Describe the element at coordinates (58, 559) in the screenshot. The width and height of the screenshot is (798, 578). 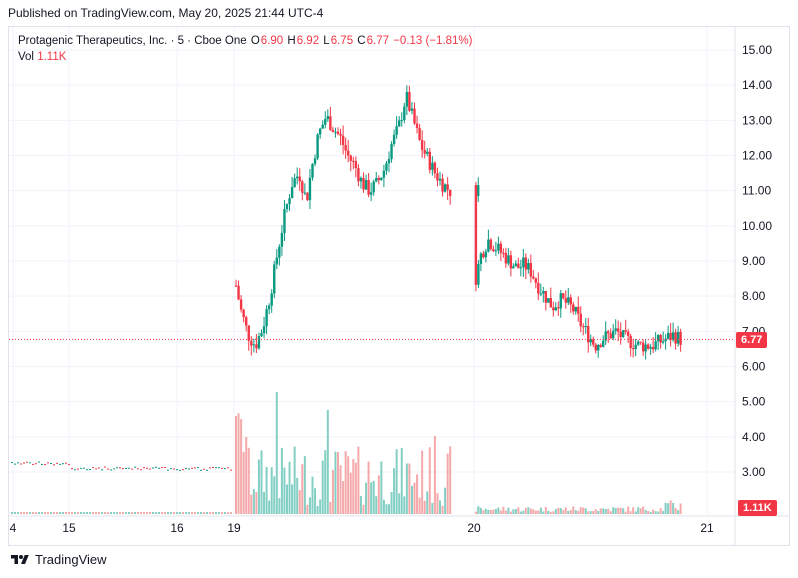
I see `footer-brand: TradingView` at that location.